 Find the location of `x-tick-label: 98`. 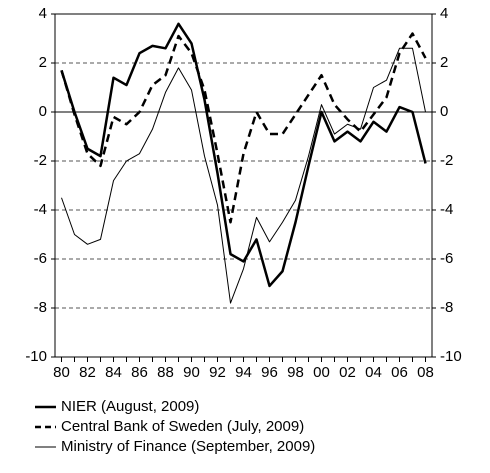

x-tick-label: 98 is located at coordinates (295, 372).